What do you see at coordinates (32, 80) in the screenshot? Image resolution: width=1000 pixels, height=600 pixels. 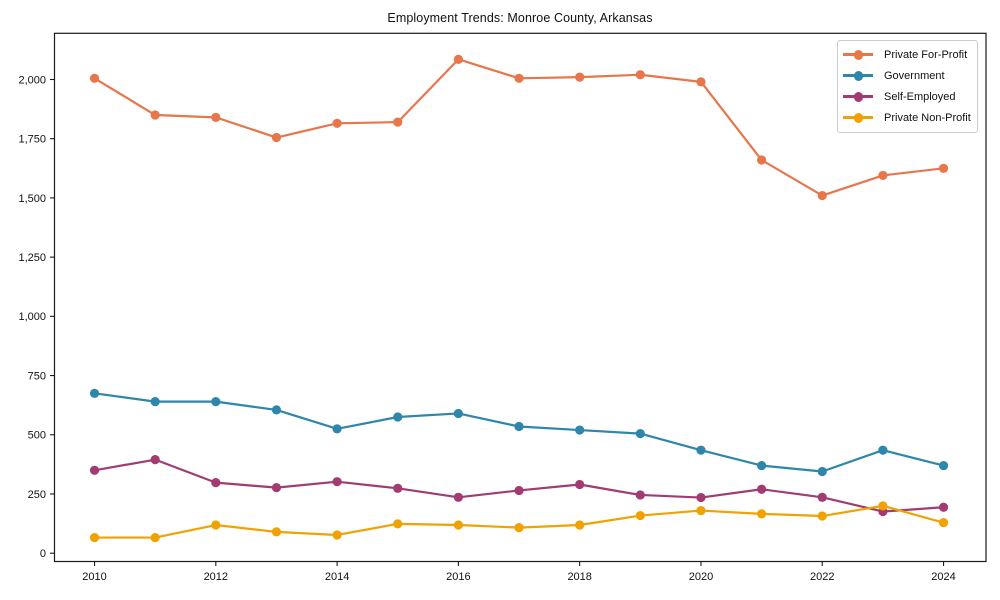 I see `y-tick-label: 2,000` at bounding box center [32, 80].